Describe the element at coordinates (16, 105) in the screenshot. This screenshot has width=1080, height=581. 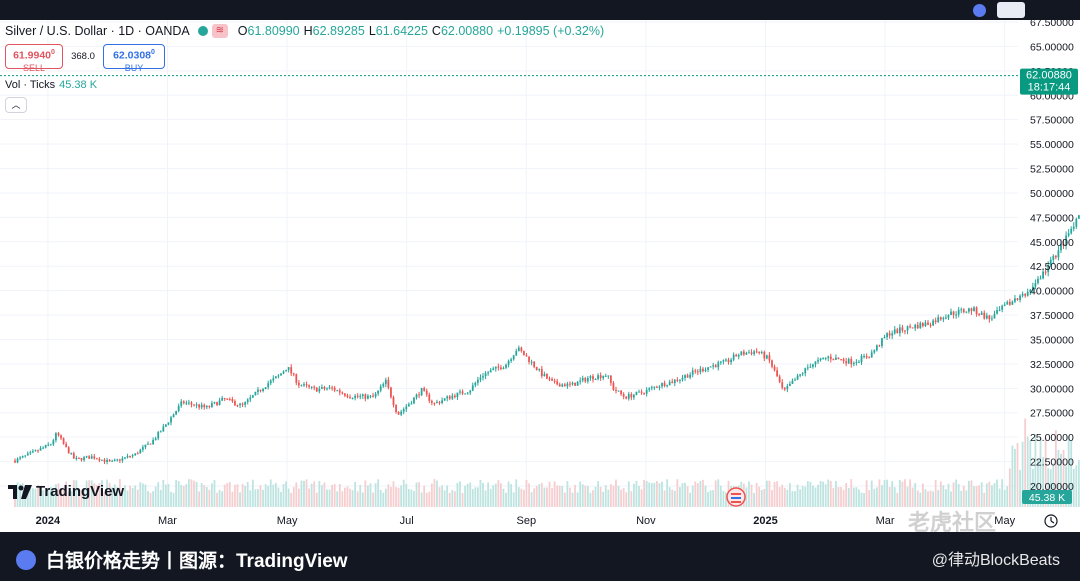
I see `collapse-button: ︿` at that location.